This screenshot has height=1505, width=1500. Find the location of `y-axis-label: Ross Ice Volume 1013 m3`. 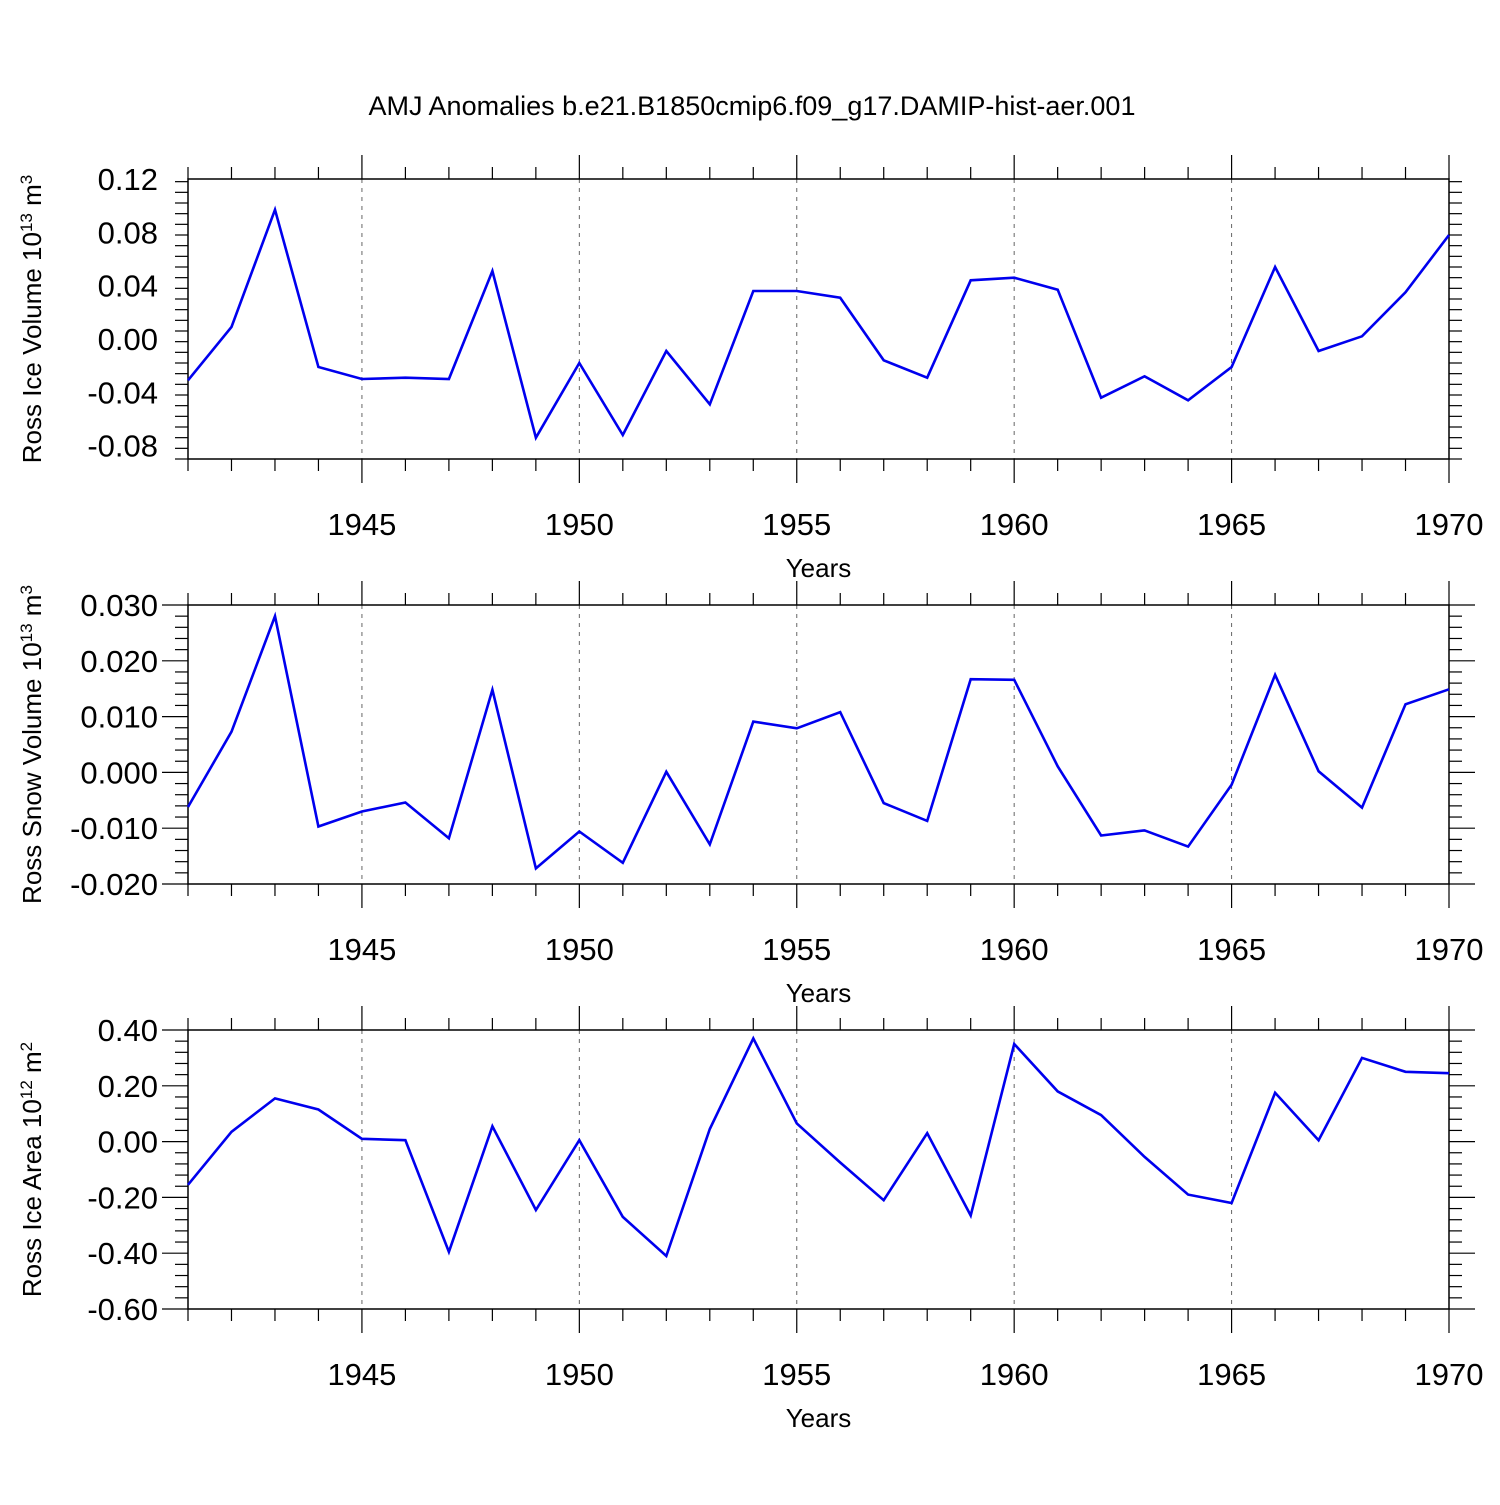

y-axis-label: Ross Ice Volume 1013 m3 is located at coordinates (32, 319).